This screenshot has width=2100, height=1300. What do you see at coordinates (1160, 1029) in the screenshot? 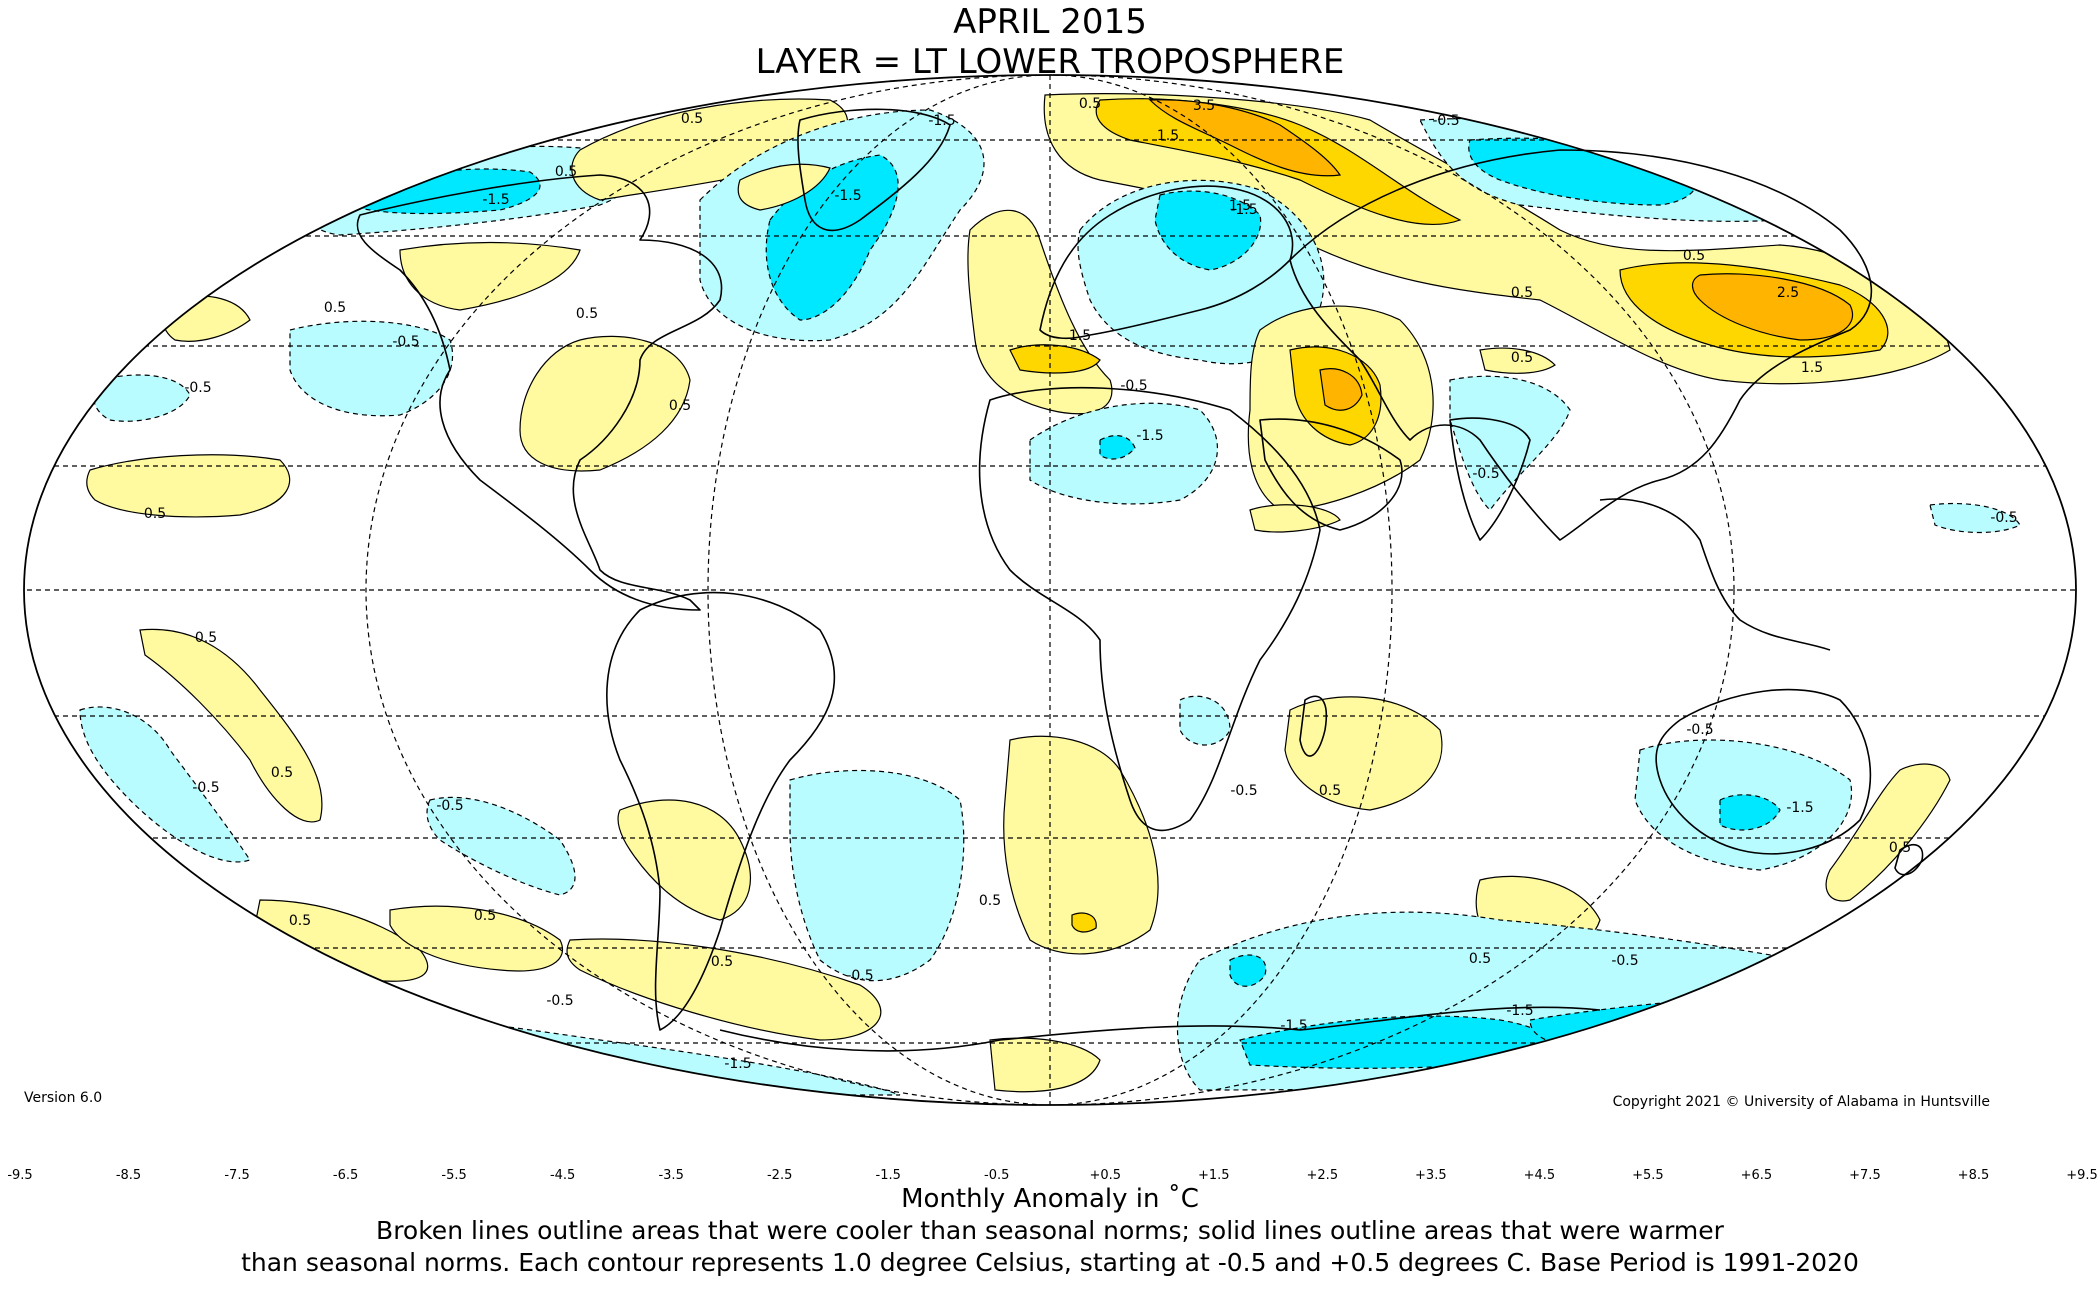
I see `antarctica-outline` at bounding box center [1160, 1029].